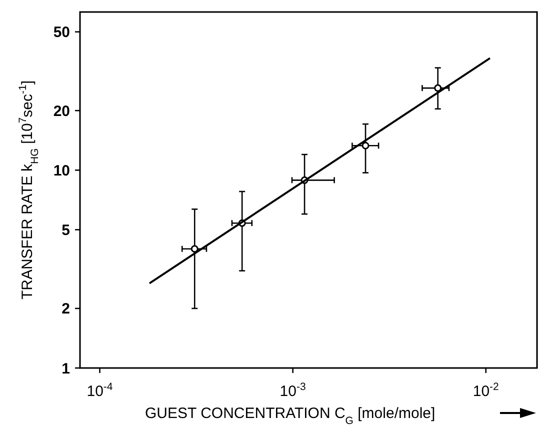 This screenshot has width=538, height=428. I want to click on y-tick-label: 2, so click(66, 309).